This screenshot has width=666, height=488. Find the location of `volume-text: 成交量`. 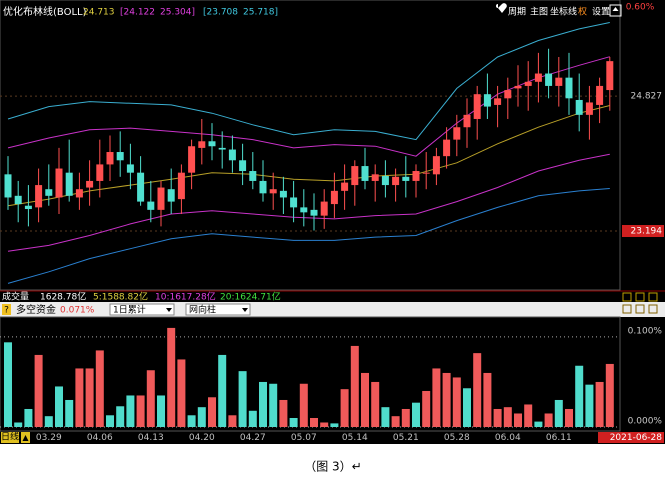

volume-text: 成交量 is located at coordinates (15, 297).